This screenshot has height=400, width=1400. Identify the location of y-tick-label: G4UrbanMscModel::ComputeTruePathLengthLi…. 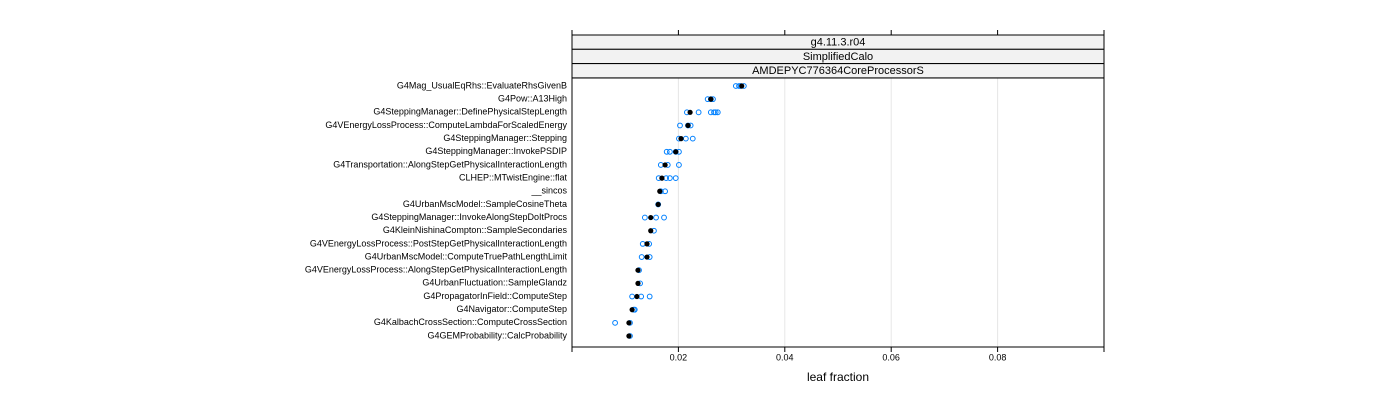
(466, 256).